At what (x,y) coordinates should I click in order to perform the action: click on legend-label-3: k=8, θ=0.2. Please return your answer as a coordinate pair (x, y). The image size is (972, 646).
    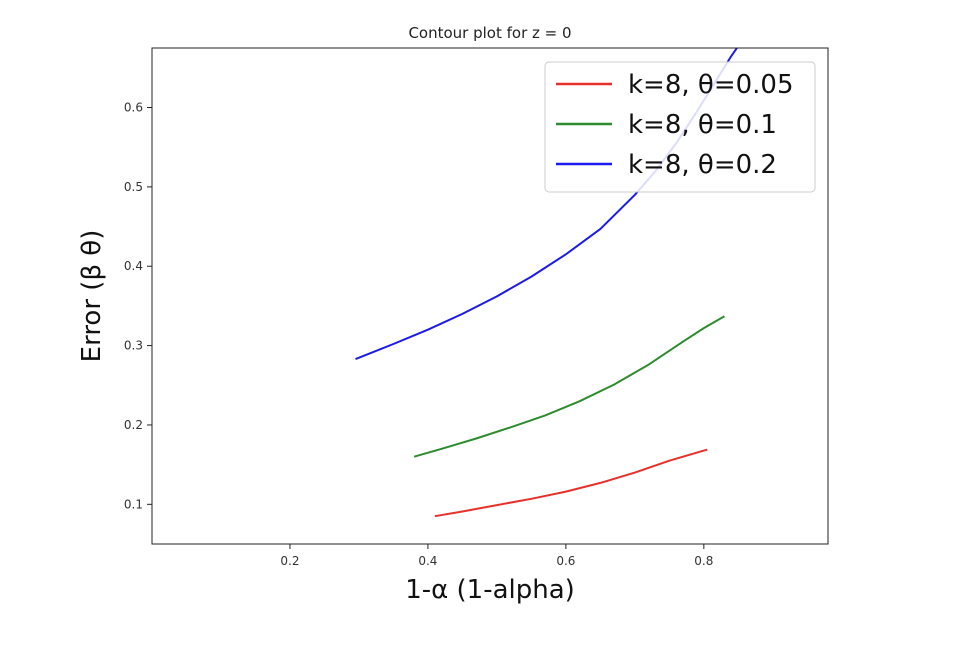
    Looking at the image, I should click on (702, 165).